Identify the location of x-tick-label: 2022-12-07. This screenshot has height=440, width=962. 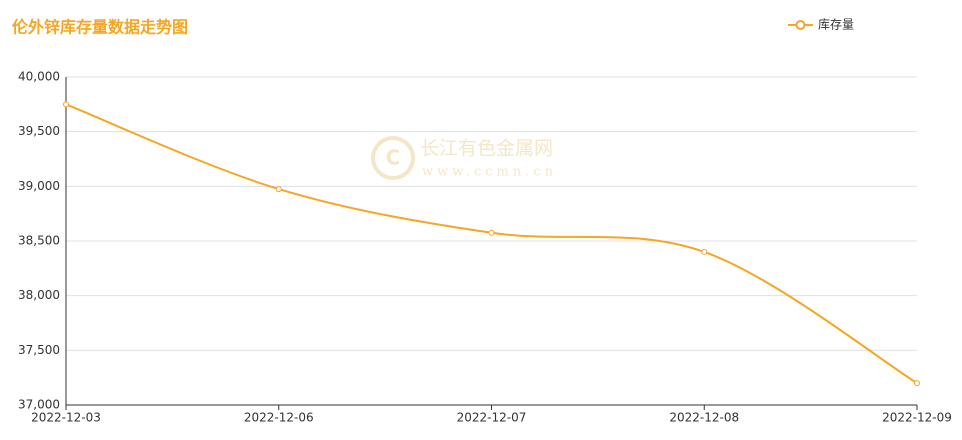
(492, 418).